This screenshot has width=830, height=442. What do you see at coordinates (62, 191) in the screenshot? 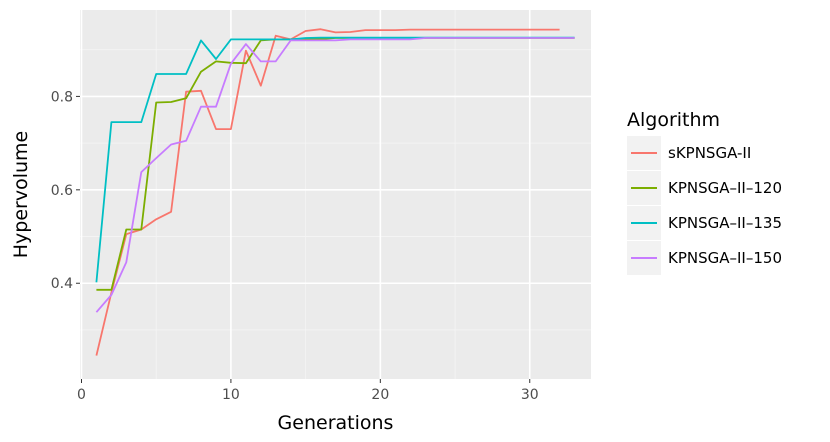
I see `y-tick-label: 0.6` at bounding box center [62, 191].